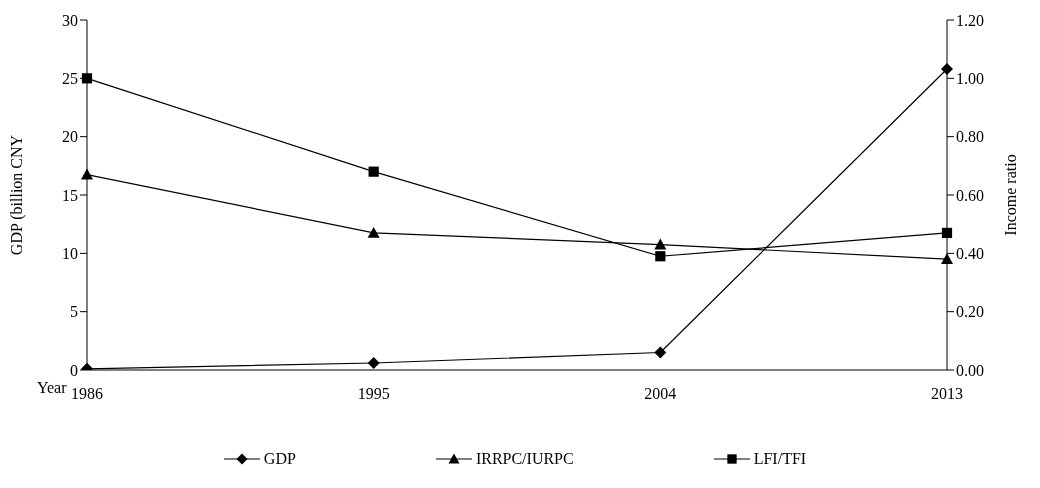  Describe the element at coordinates (16, 195) in the screenshot. I see `y-axis-title: GDP (billion CNY` at that location.